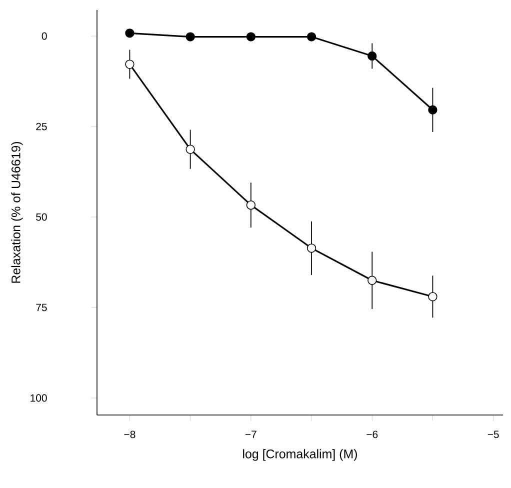  What do you see at coordinates (130, 434) in the screenshot?
I see `x-tick-label: −8` at bounding box center [130, 434].